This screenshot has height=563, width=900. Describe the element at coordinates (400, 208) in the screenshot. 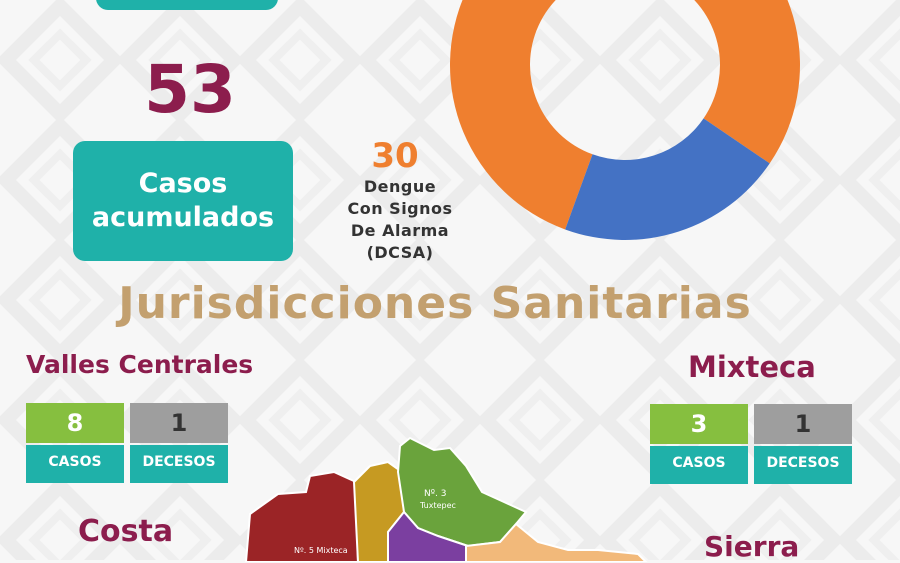

I see `dcsa-label-line2: Con Signos` at that location.